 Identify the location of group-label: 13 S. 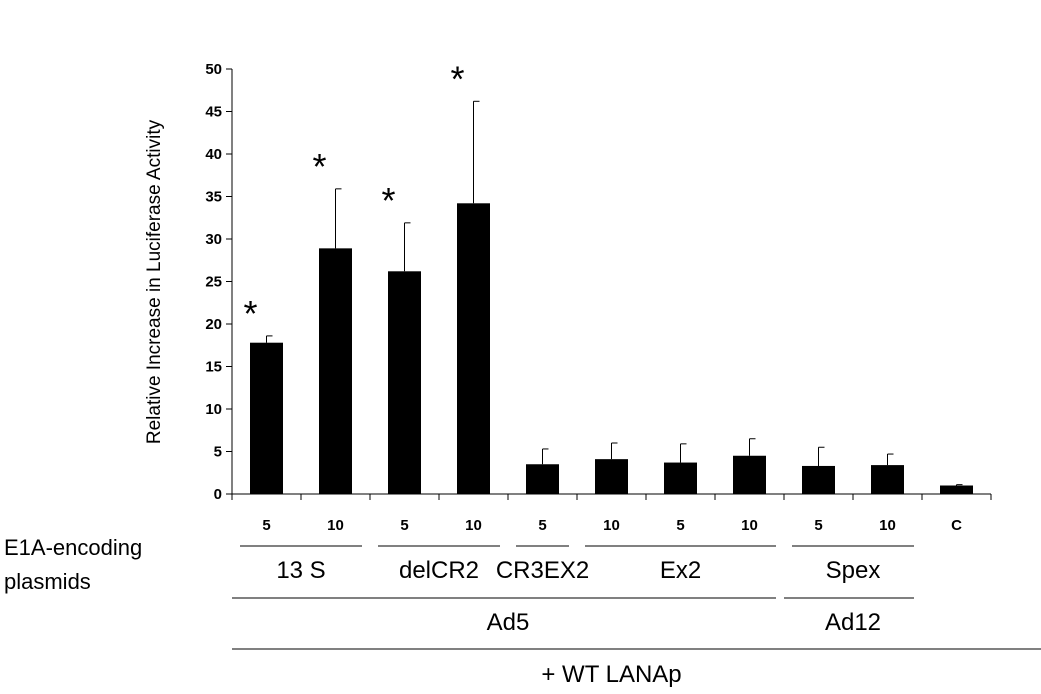
(300, 570).